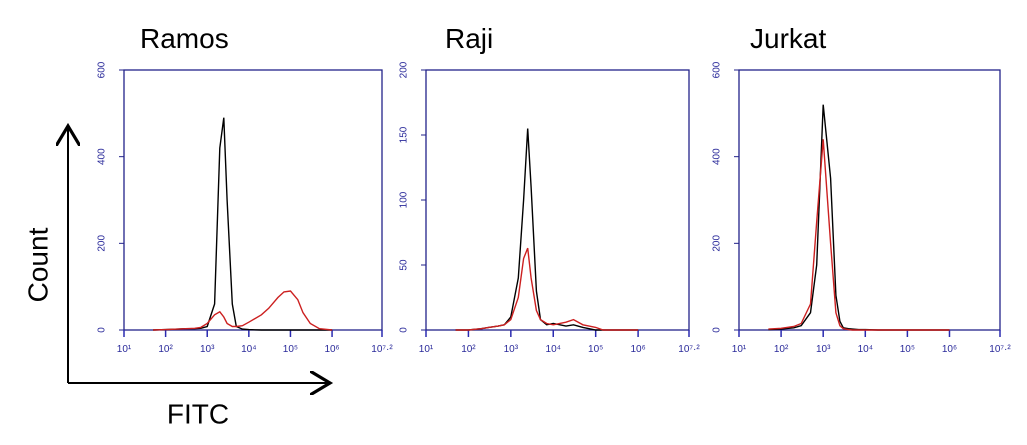 Image resolution: width=1027 pixels, height=445 pixels. Describe the element at coordinates (788, 38) in the screenshot. I see `chart-title: Jurkat` at that location.